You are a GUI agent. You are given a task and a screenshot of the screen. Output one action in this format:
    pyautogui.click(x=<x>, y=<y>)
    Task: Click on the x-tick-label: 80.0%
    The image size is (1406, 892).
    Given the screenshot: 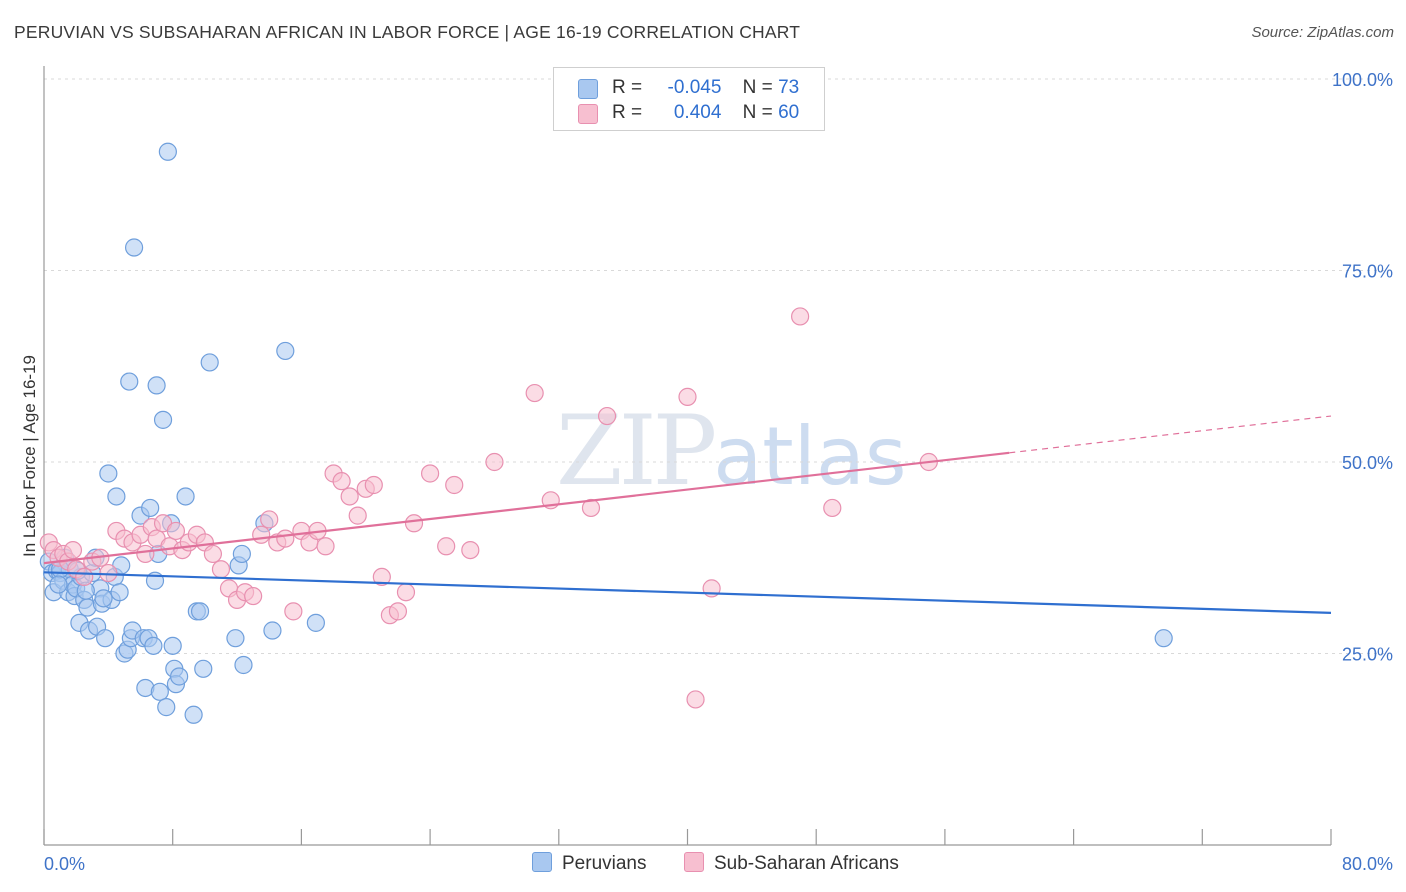 What is the action you would take?
    pyautogui.click(x=1367, y=864)
    